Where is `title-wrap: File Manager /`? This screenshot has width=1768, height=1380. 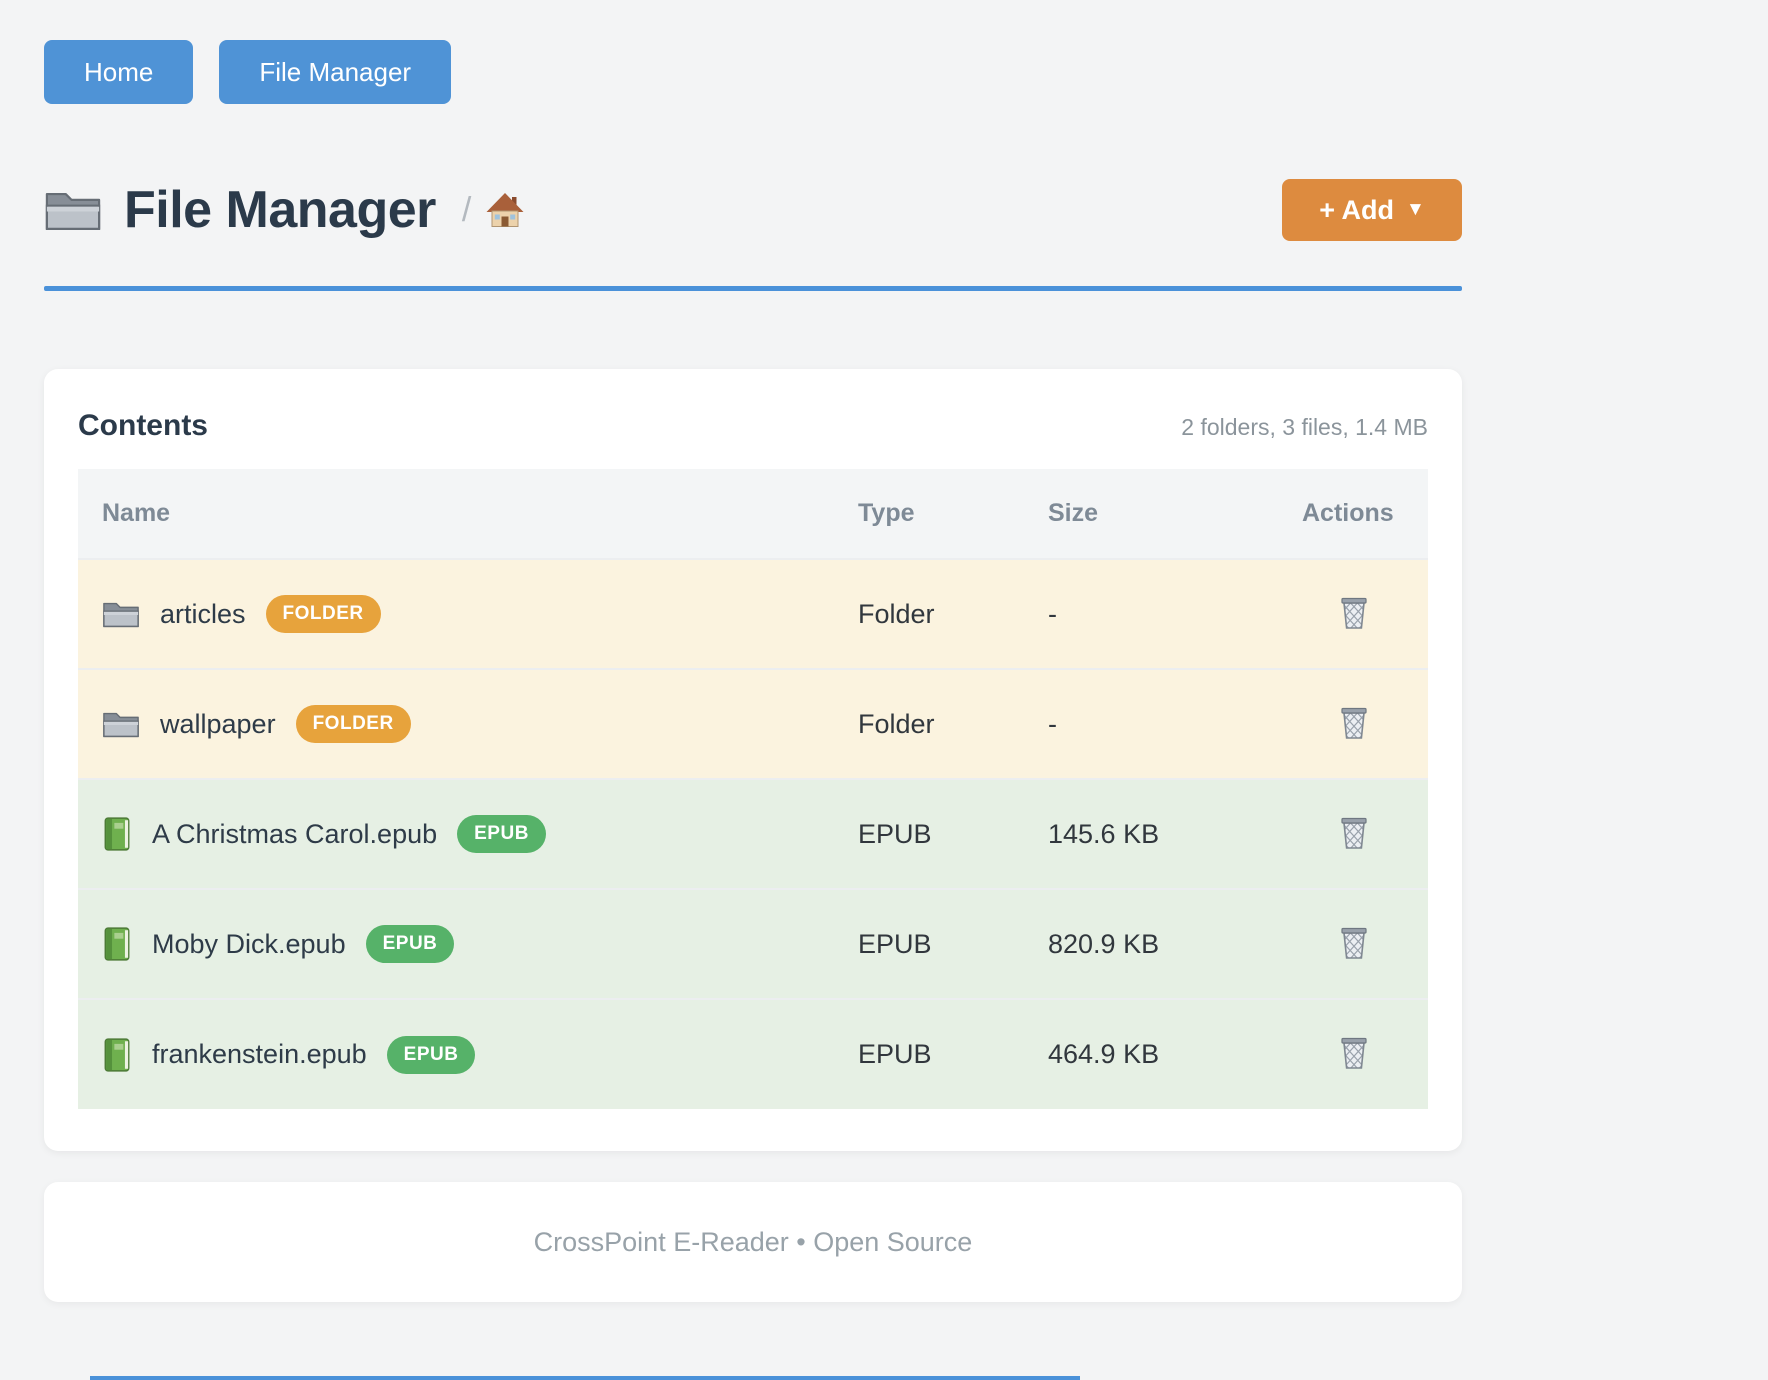 title-wrap: File Manager / is located at coordinates (284, 210).